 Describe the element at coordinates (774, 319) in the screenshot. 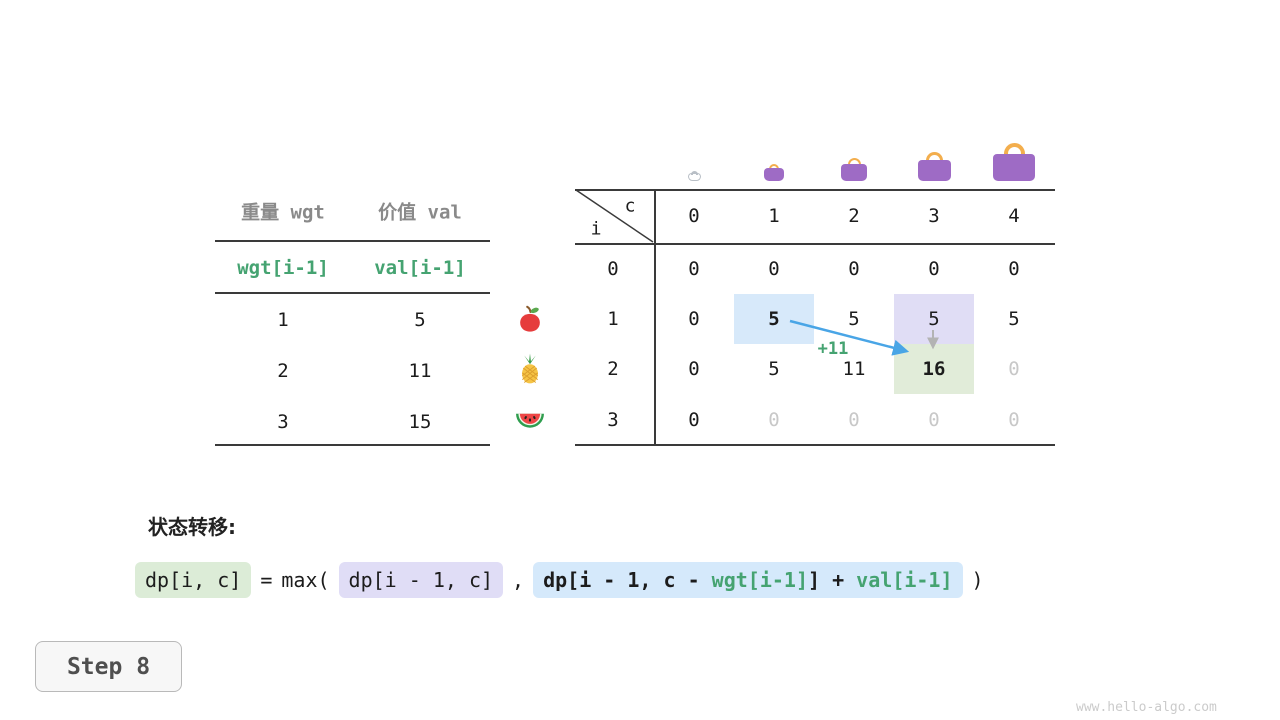

I see `dp-cell-r1-c1: 5` at that location.